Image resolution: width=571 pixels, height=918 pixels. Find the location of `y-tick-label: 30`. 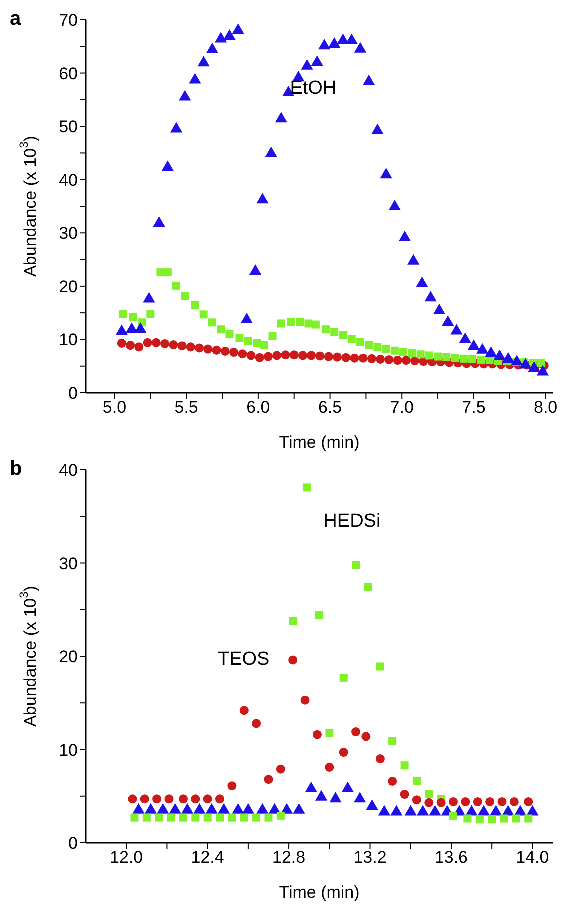

y-tick-label: 30 is located at coordinates (68, 234).